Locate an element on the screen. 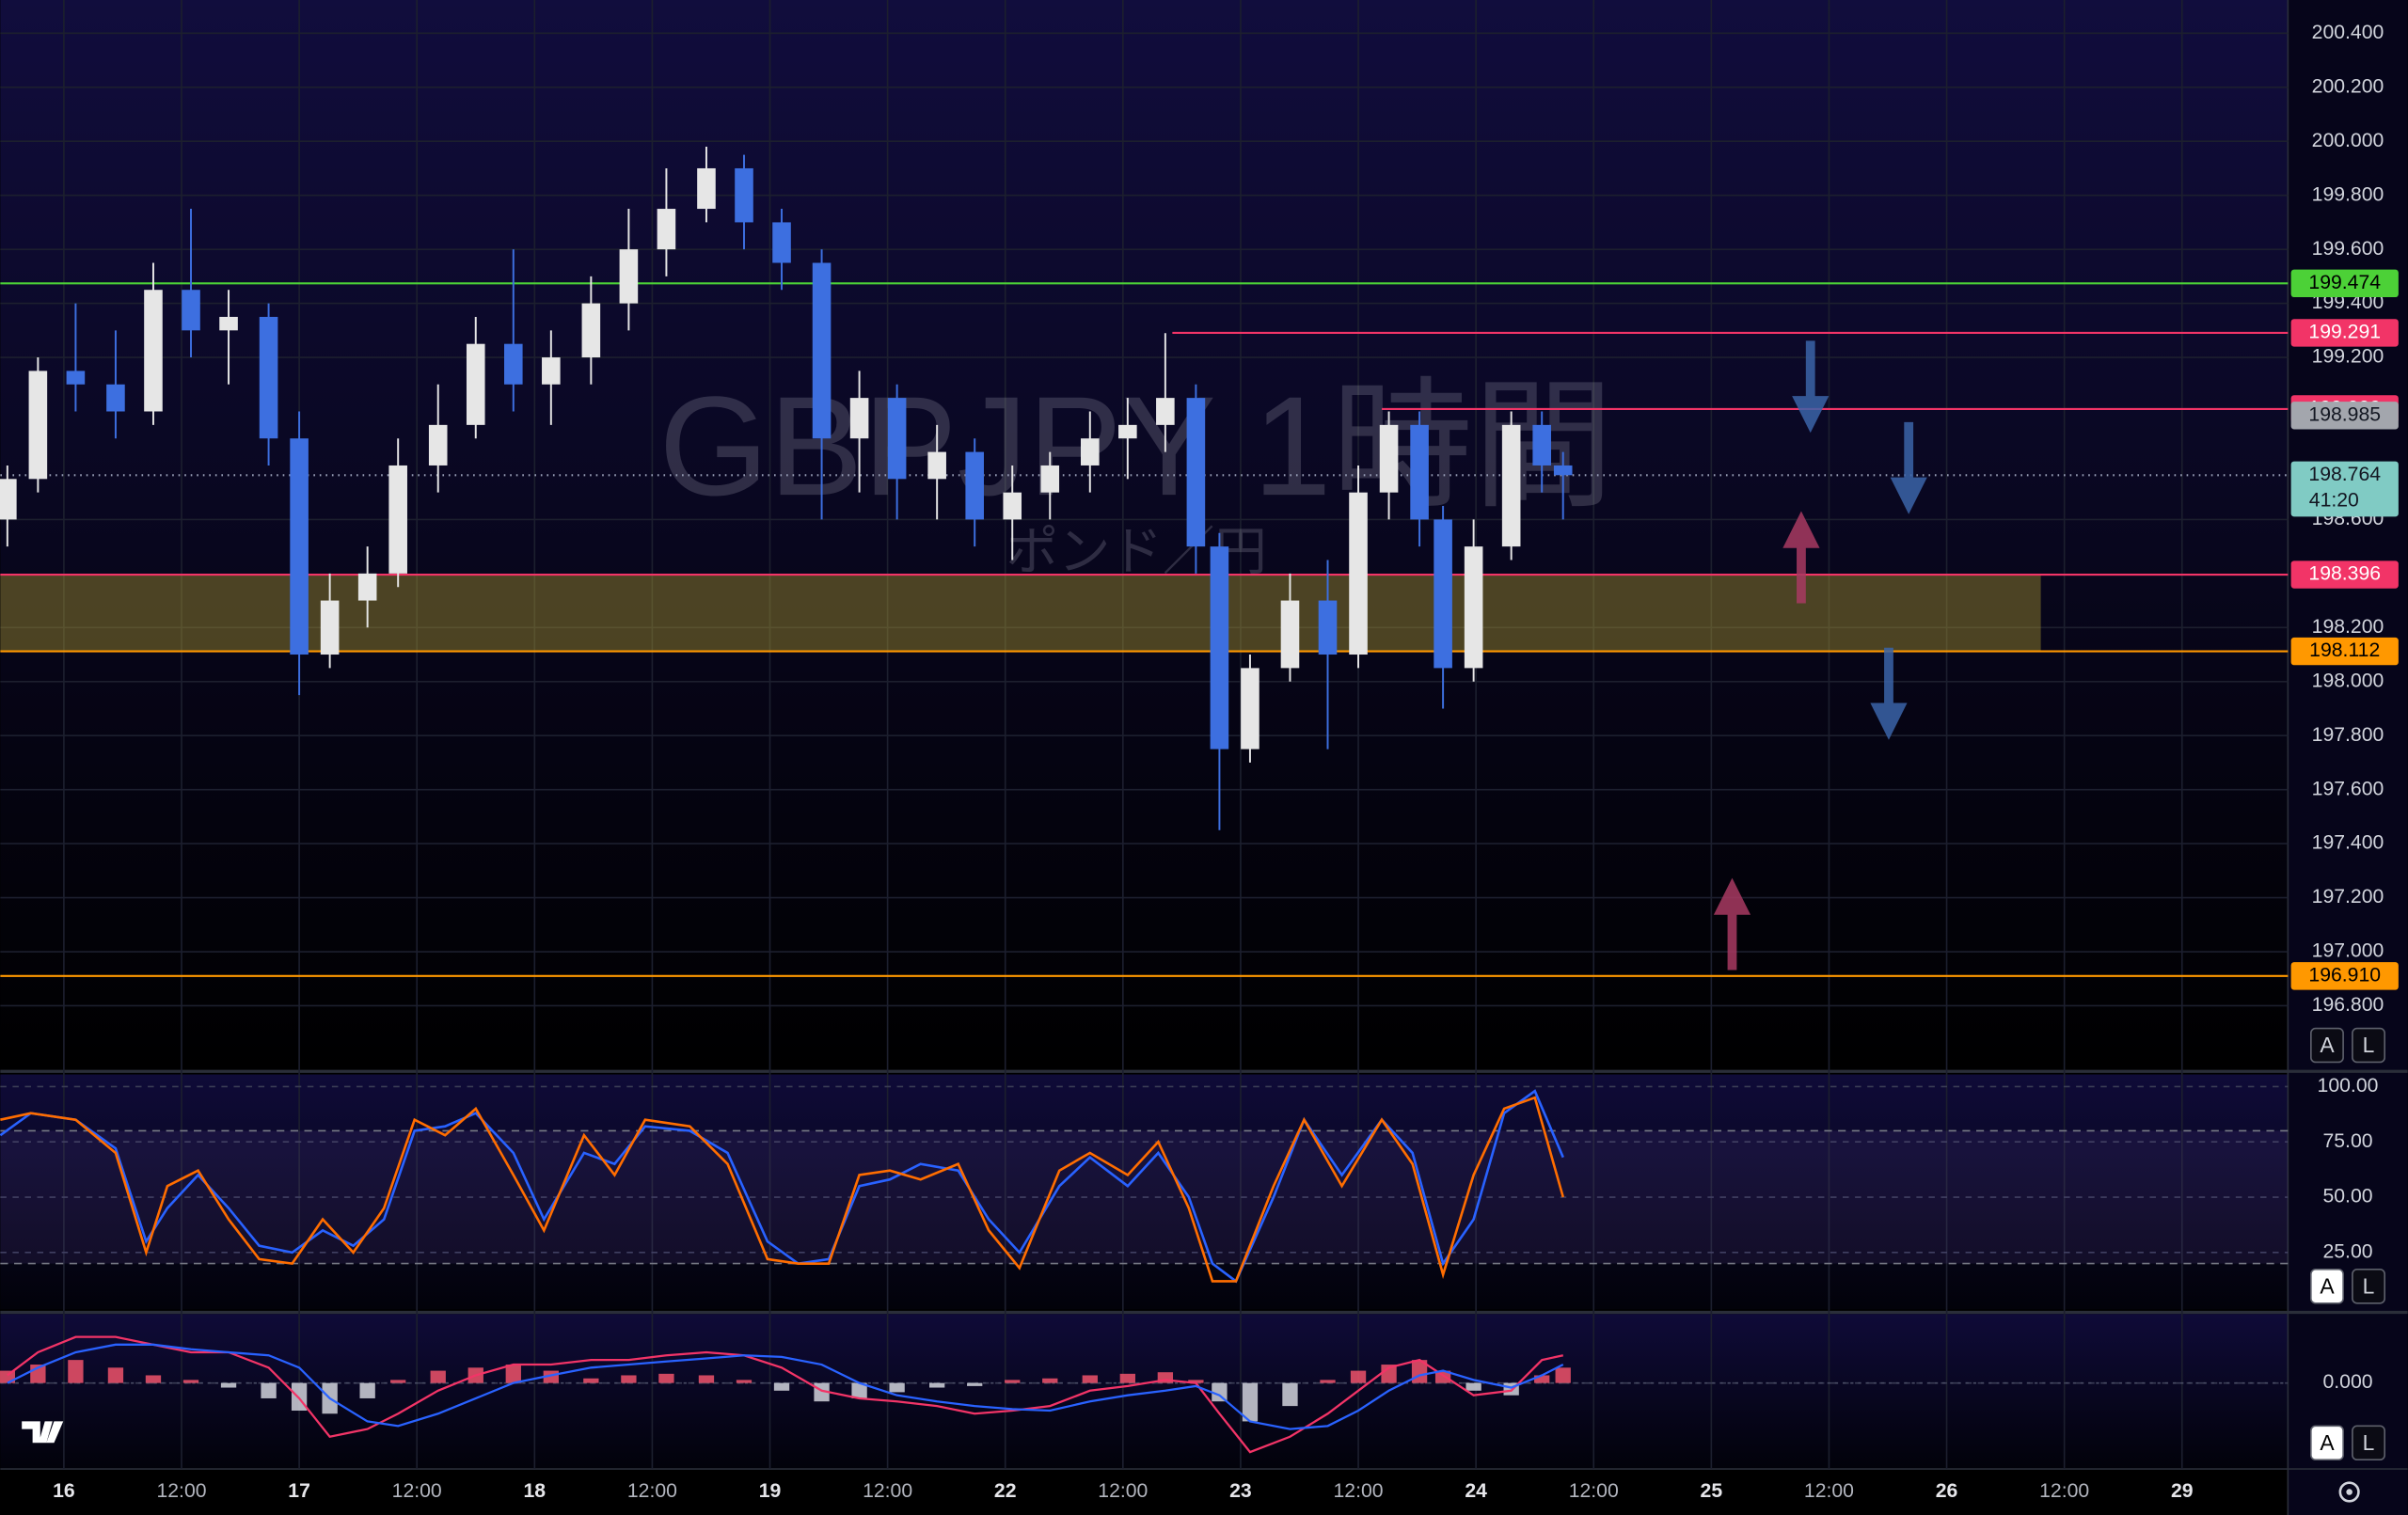  macd-line is located at coordinates (786, 1394).